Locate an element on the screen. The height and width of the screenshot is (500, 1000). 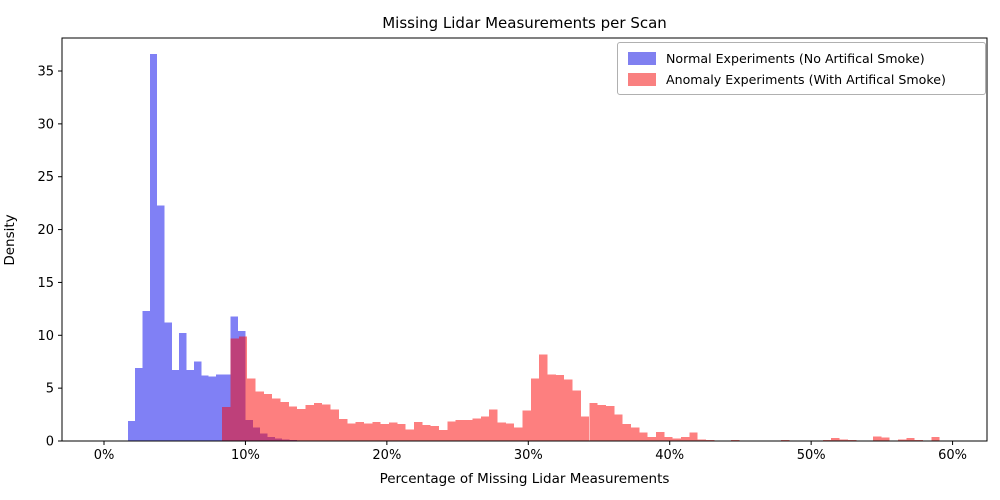
legend-label-normal: Normal Experiments (No Artifical Smoke) is located at coordinates (795, 58).